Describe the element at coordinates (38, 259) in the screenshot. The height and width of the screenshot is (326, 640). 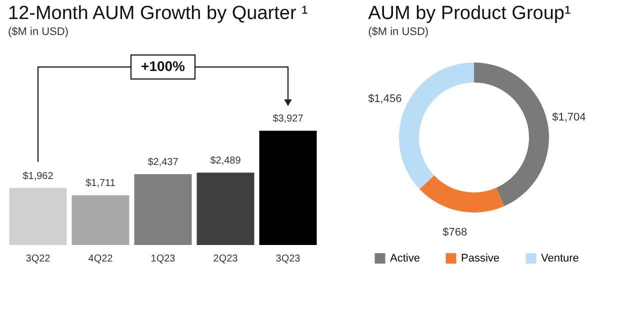
I see `x-tick-label: 3Q22` at that location.